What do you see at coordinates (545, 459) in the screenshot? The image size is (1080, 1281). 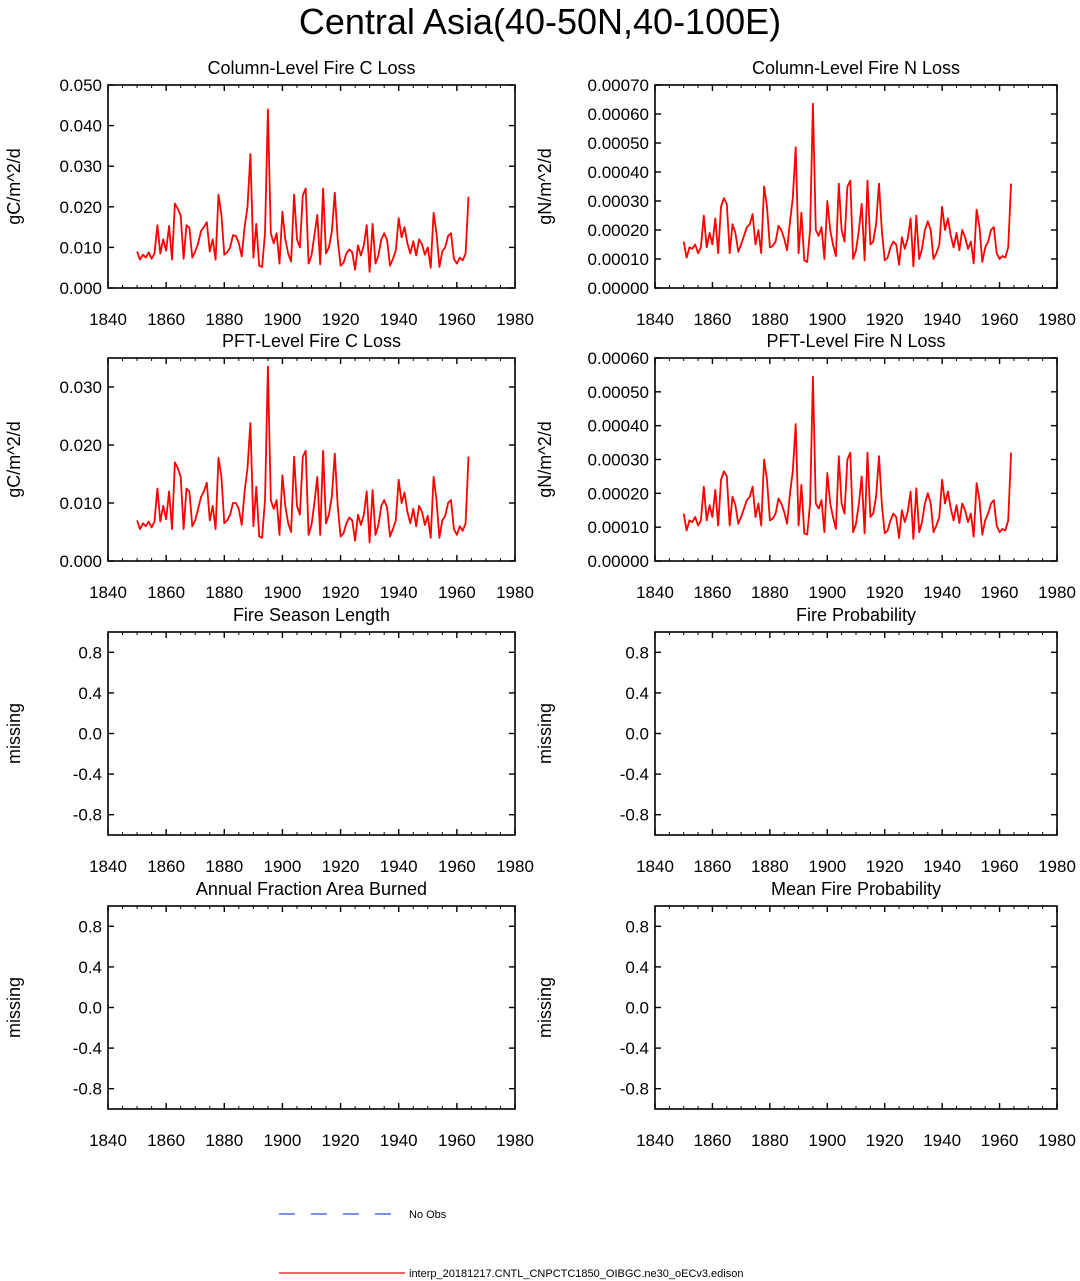 I see `y-axis-label: gN/m^2/d` at bounding box center [545, 459].